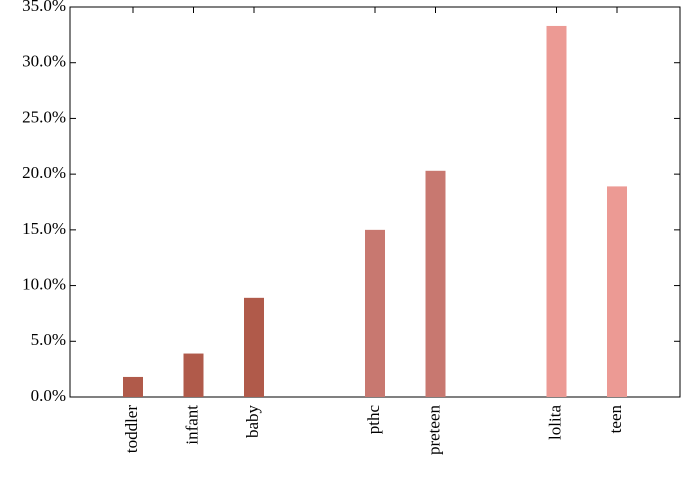 This screenshot has height=477, width=685. Describe the element at coordinates (131, 429) in the screenshot. I see `x-tick-label: toddler` at that location.